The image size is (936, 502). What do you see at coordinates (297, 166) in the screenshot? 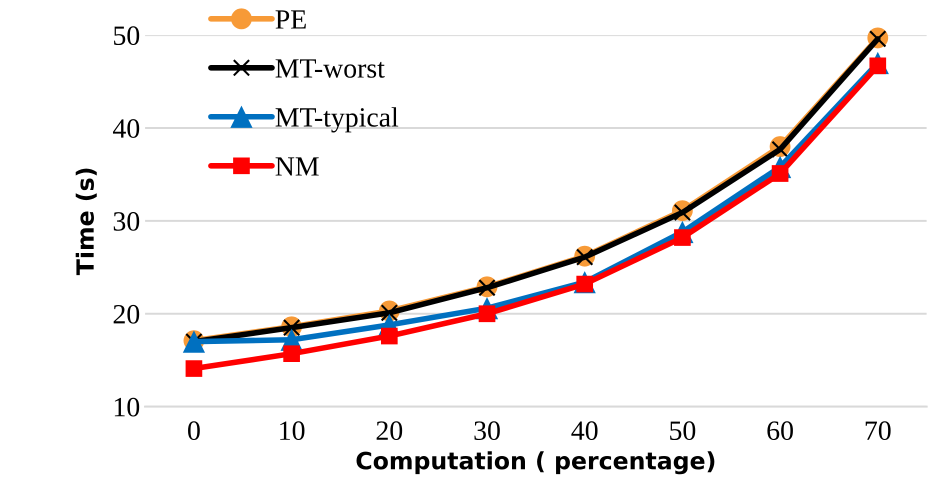
I see `legend-label: NM` at bounding box center [297, 166].